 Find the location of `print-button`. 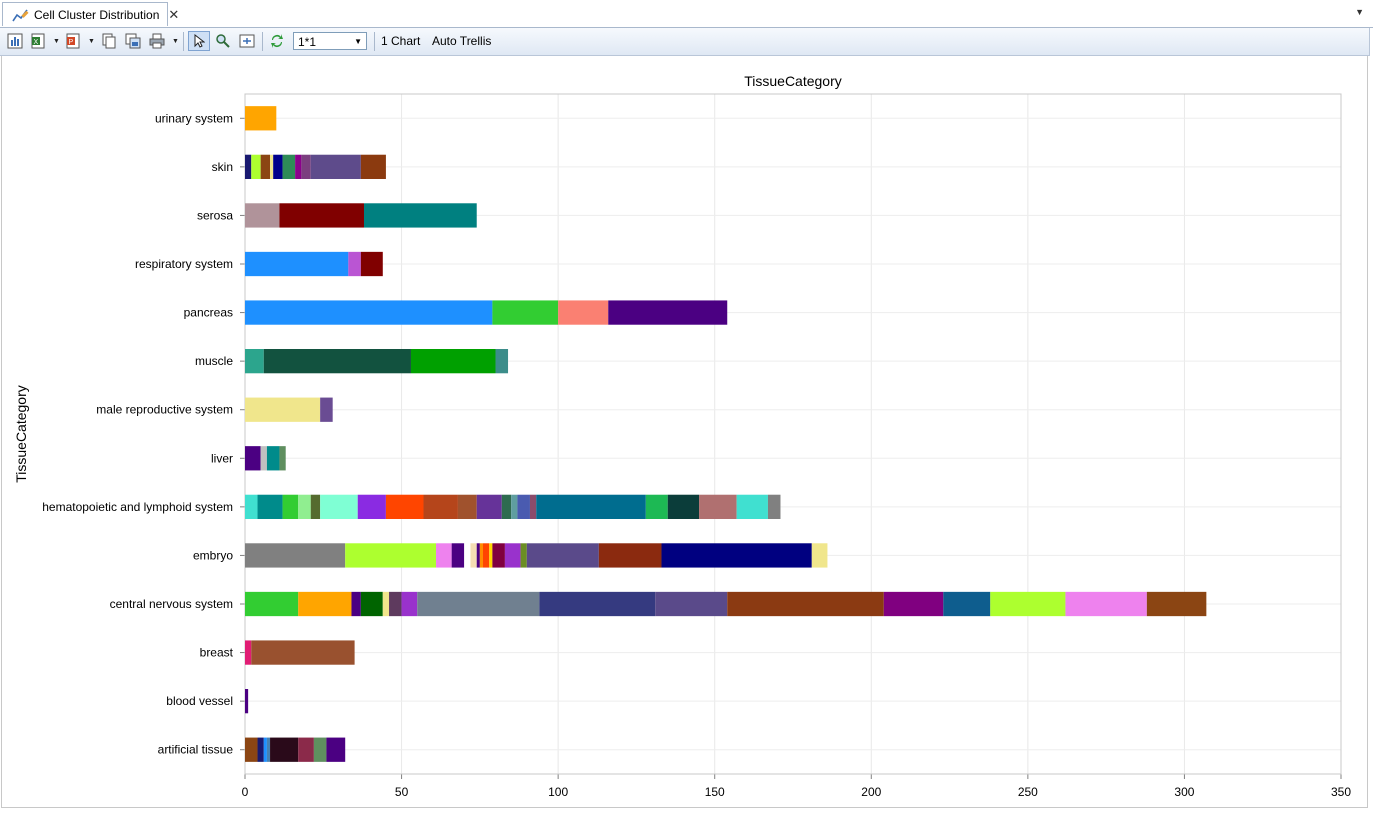

print-button is located at coordinates (157, 41).